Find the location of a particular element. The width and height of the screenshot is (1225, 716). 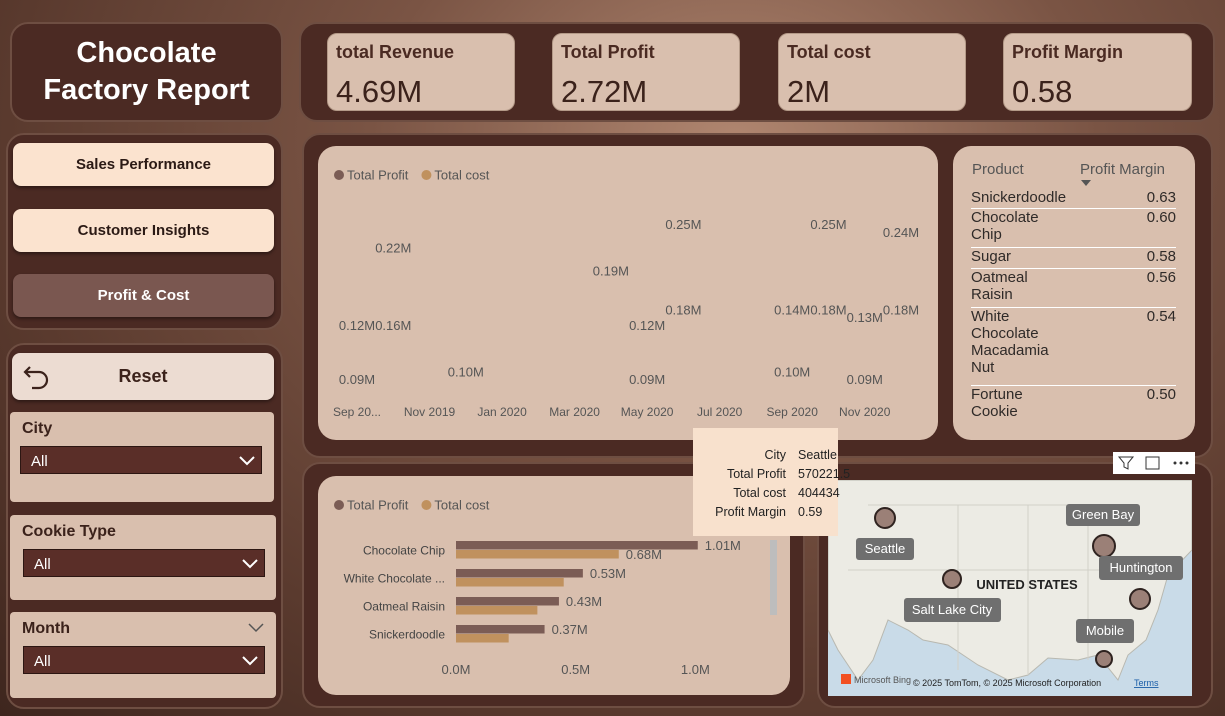

country-label: UNITED STATES is located at coordinates (1027, 584).